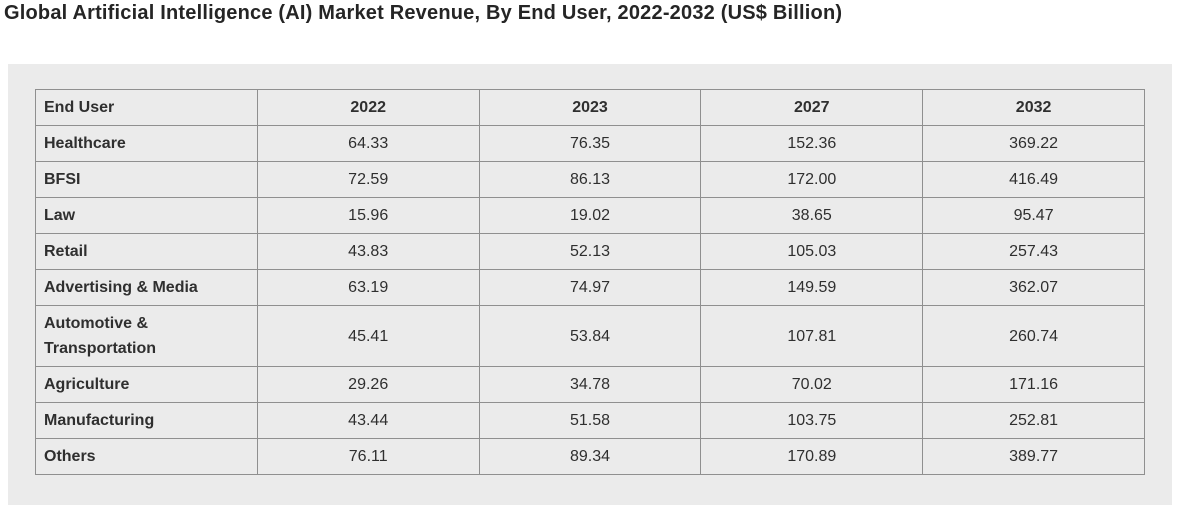  Describe the element at coordinates (812, 336) in the screenshot. I see `value-cell: 107.81` at that location.